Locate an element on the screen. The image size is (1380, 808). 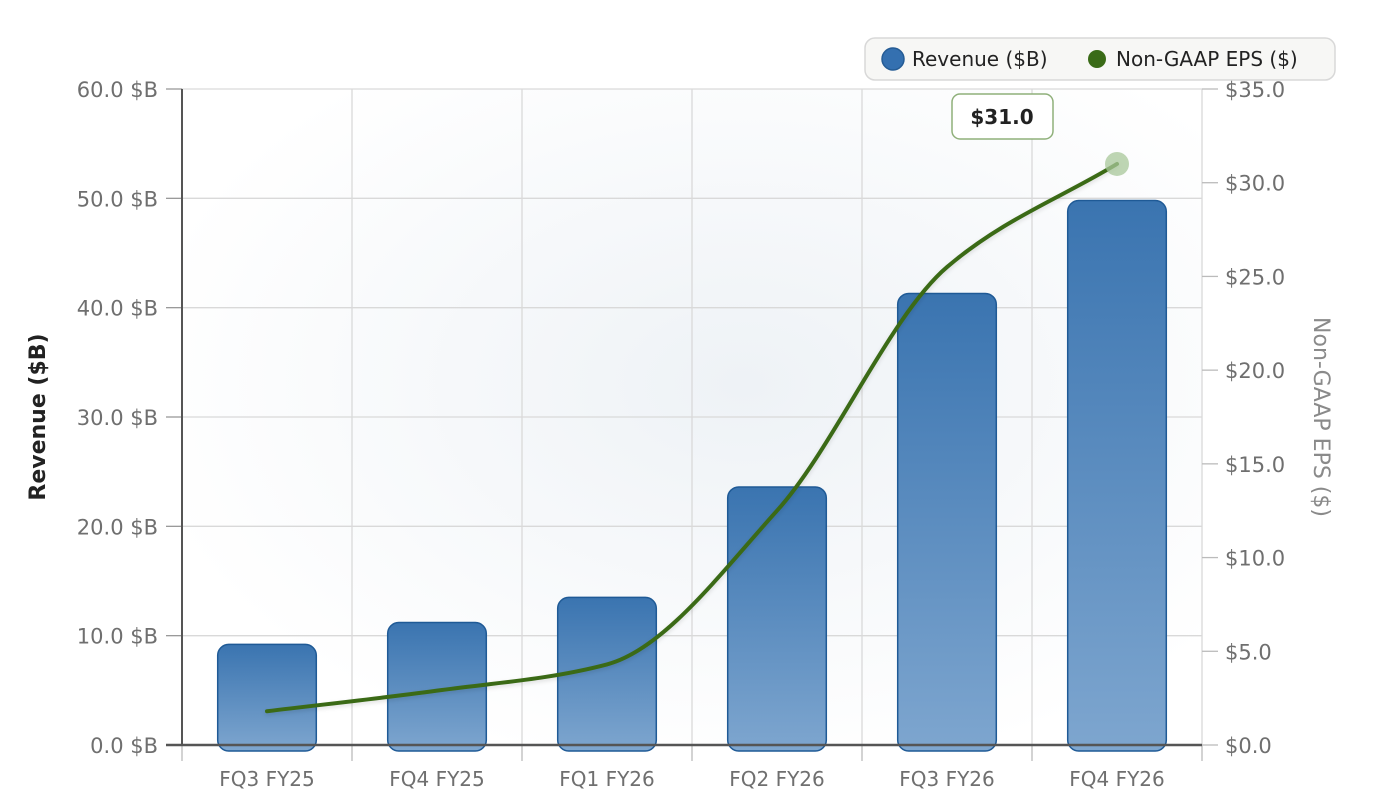
y-tick-label-right: $20.0 is located at coordinates (1255, 371).